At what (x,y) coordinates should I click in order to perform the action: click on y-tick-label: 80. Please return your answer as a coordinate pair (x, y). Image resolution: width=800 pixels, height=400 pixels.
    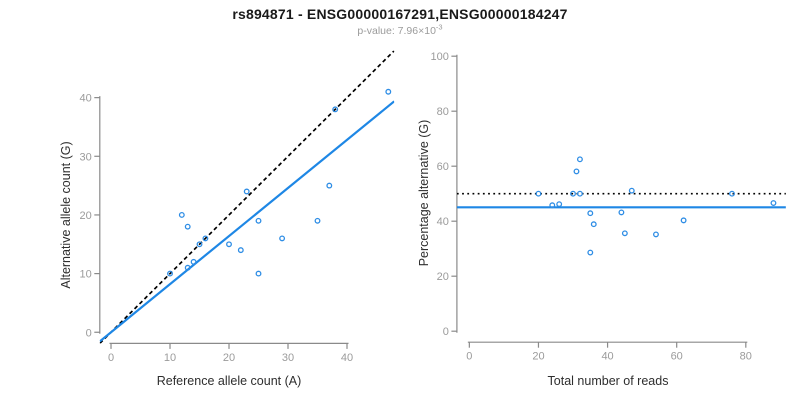
    Looking at the image, I should click on (443, 112).